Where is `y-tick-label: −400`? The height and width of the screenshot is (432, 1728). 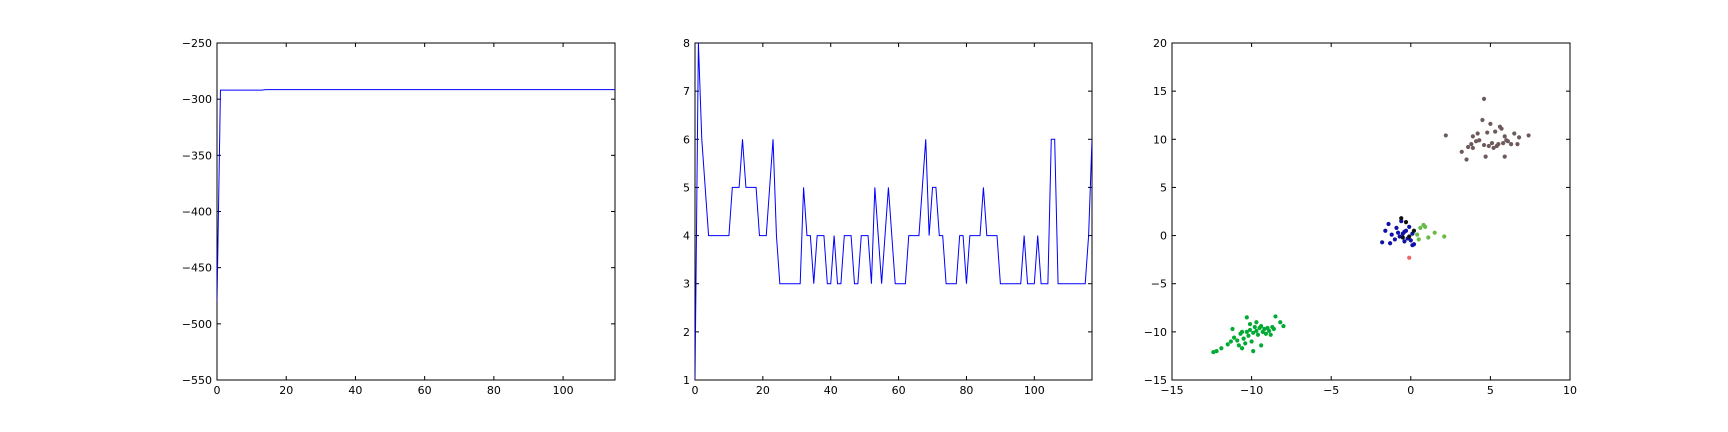
y-tick-label: −400 is located at coordinates (197, 212).